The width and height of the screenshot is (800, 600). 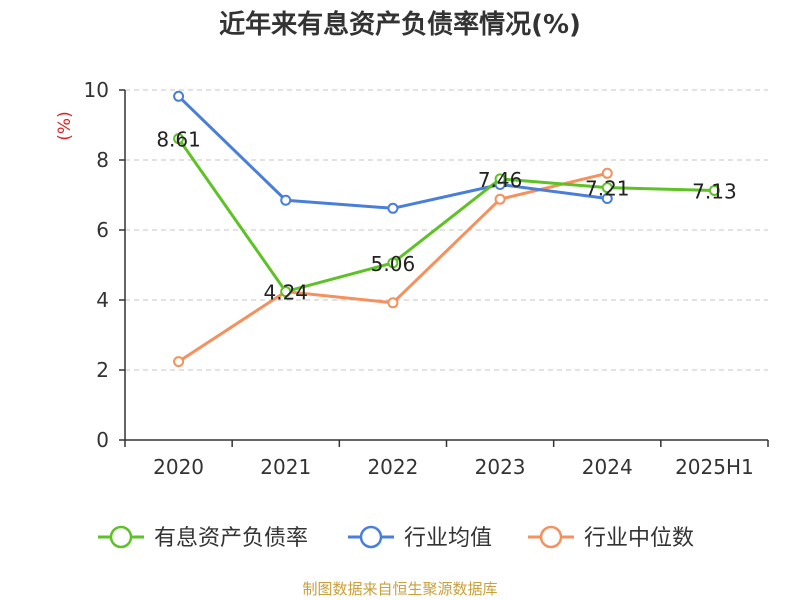 I want to click on y-tick-label: 6, so click(x=102, y=230).